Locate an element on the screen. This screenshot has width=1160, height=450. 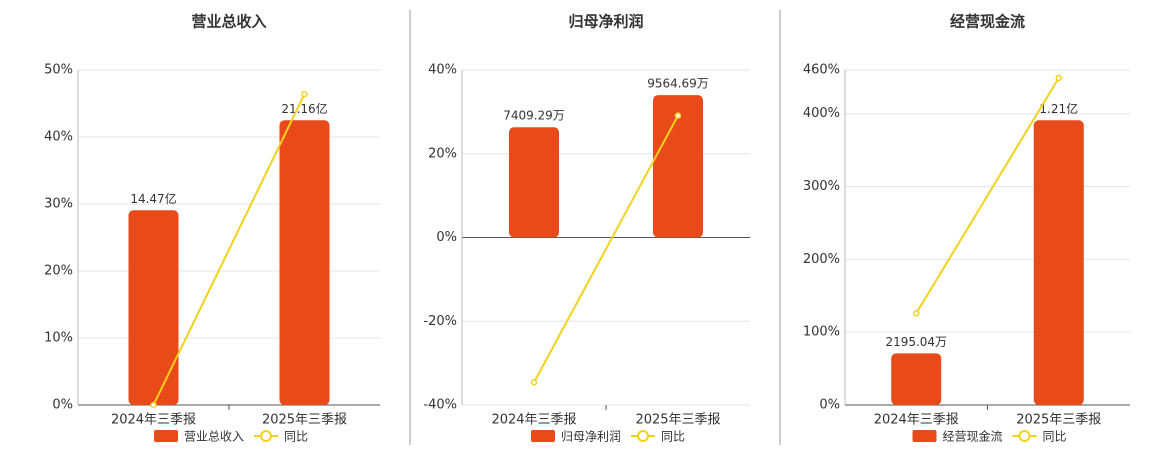
legend-label: 归母净利润 is located at coordinates (591, 437).